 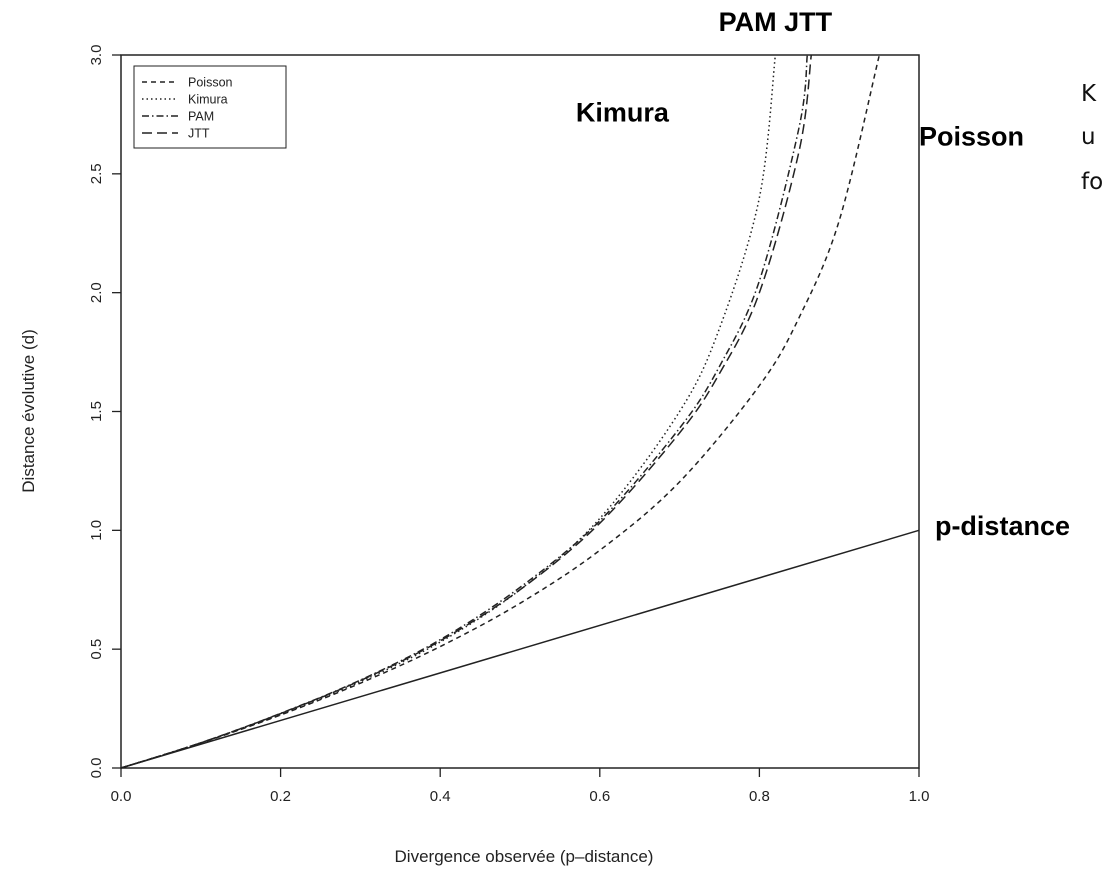 What do you see at coordinates (971, 136) in the screenshot?
I see `annotation-label: Poisson` at bounding box center [971, 136].